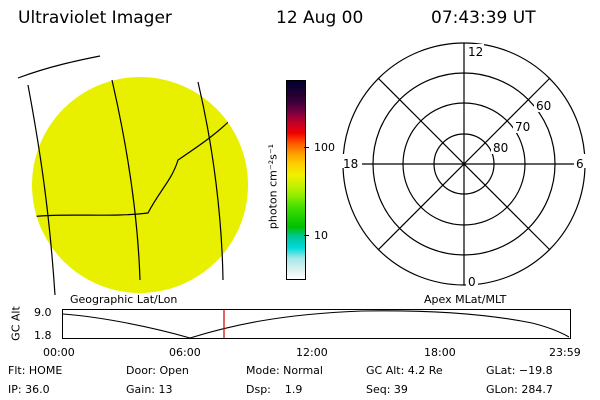 Image resolution: width=600 pixels, height=400 pixels. Describe the element at coordinates (465, 299) in the screenshot. I see `apex-caption: Apex MLat/MLT` at that location.